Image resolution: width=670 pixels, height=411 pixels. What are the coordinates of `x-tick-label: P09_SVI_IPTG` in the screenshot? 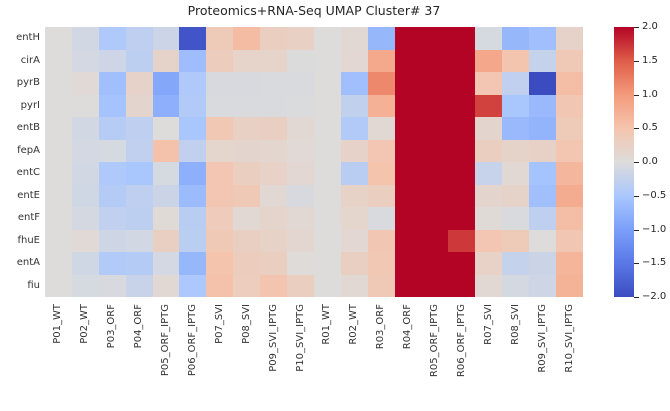 It's located at (273, 338).